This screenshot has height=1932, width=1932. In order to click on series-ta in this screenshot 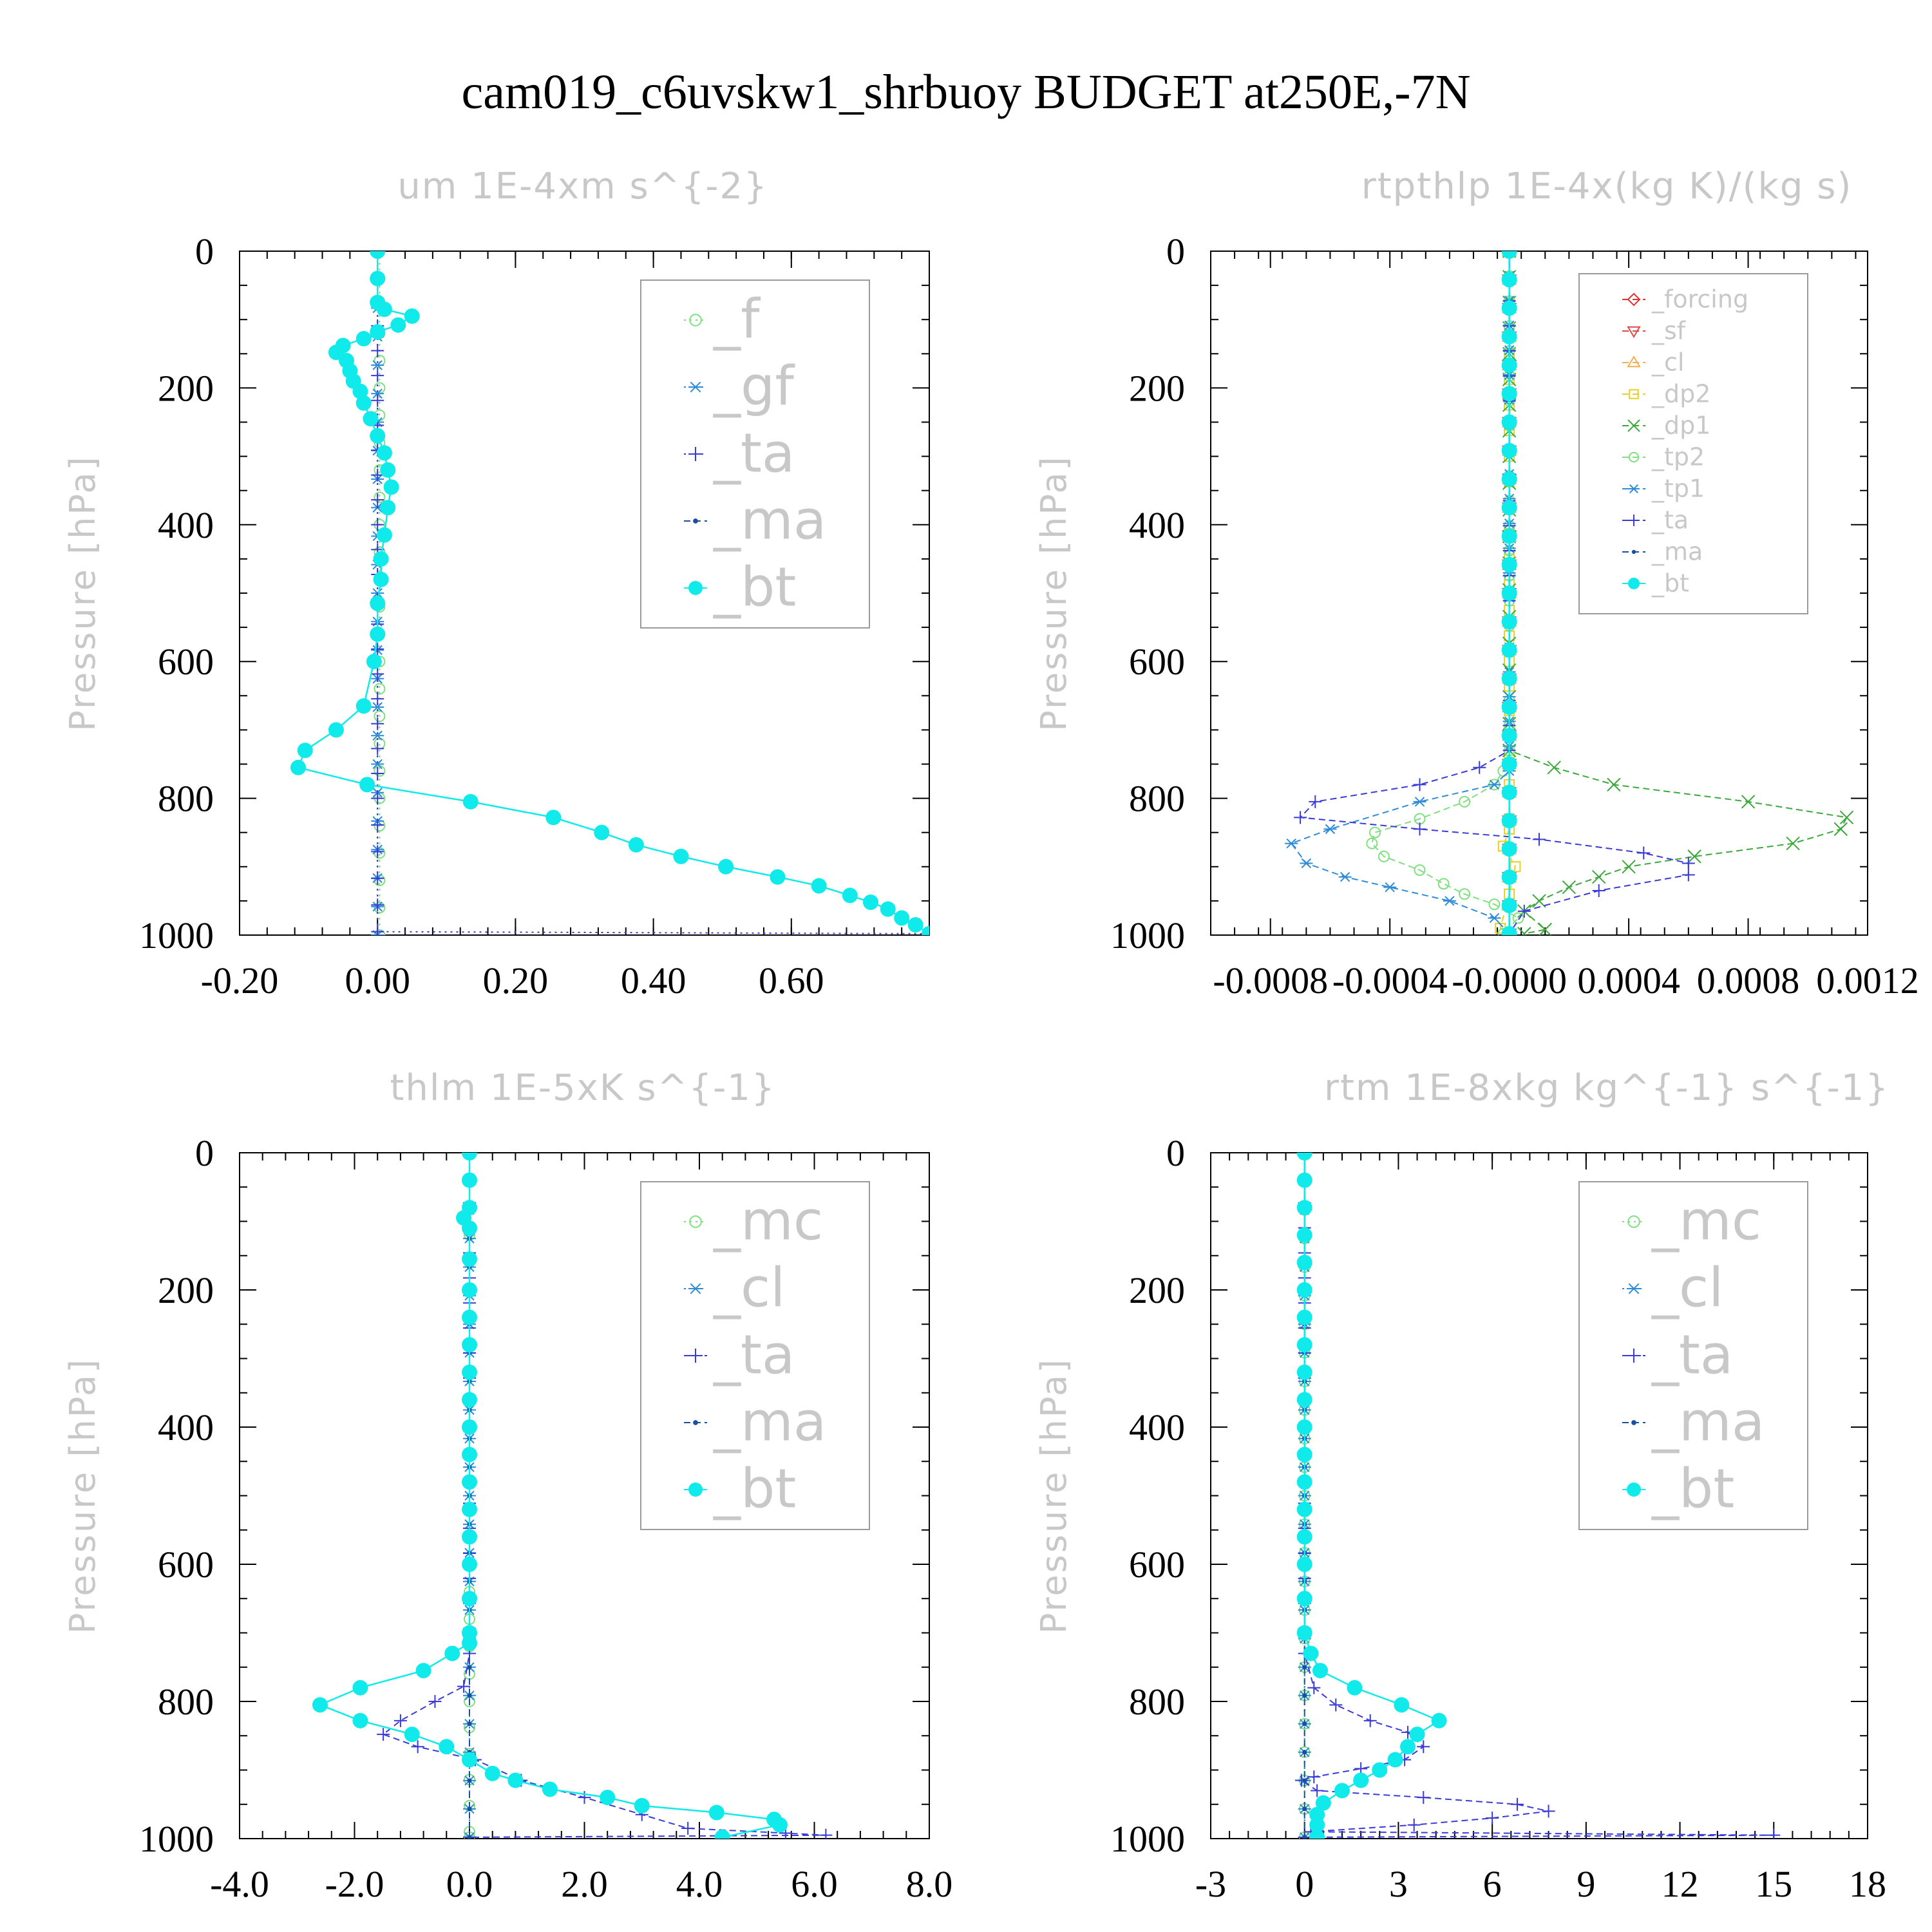, I will do `click(650, 593)`.